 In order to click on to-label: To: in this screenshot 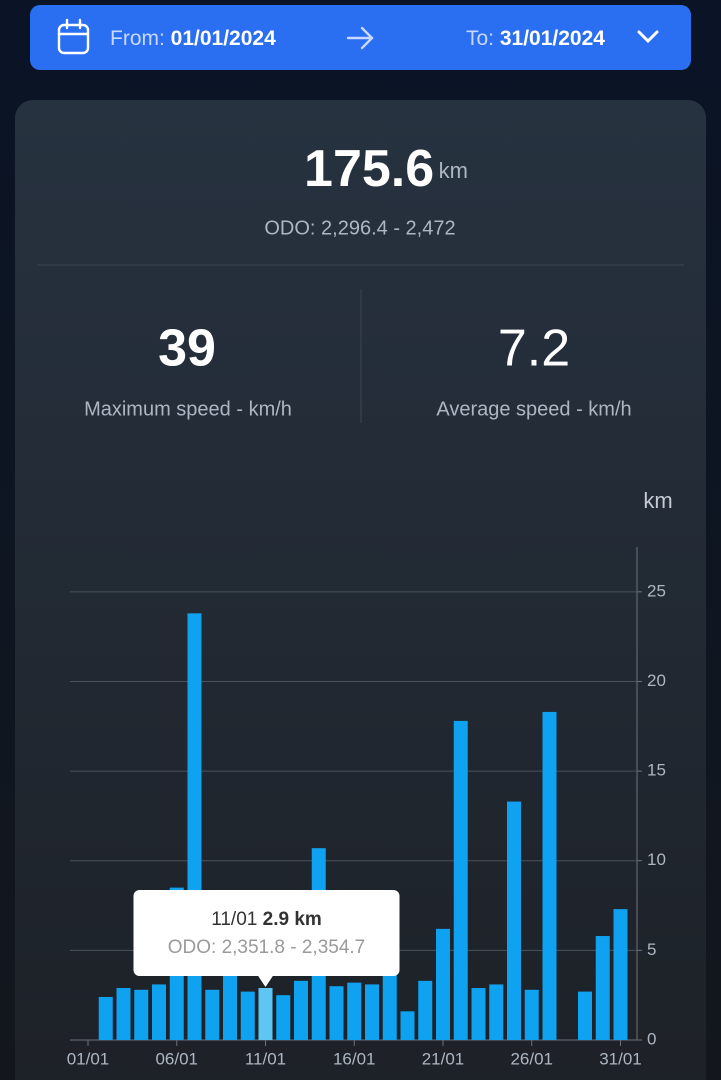, I will do `click(480, 38)`.